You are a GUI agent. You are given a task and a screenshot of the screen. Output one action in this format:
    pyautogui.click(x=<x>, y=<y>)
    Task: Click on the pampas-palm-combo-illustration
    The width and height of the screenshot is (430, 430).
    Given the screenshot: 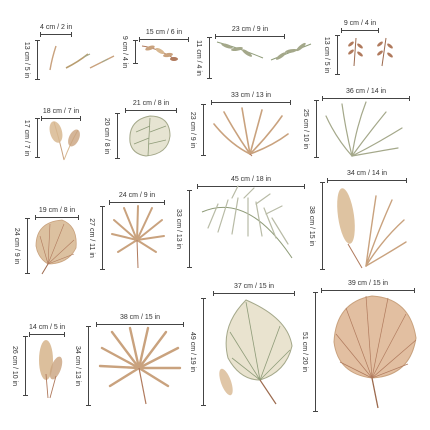 What is the action you would take?
    pyautogui.click(x=372, y=228)
    